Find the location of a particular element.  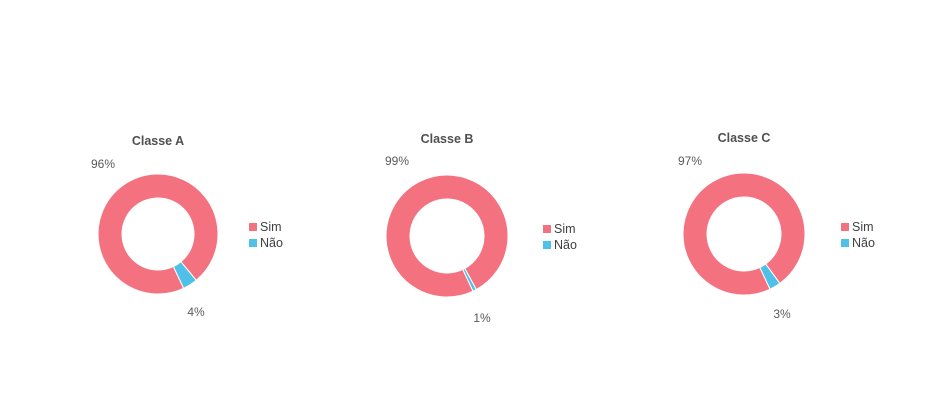

data-label-sim: 99% is located at coordinates (397, 161).